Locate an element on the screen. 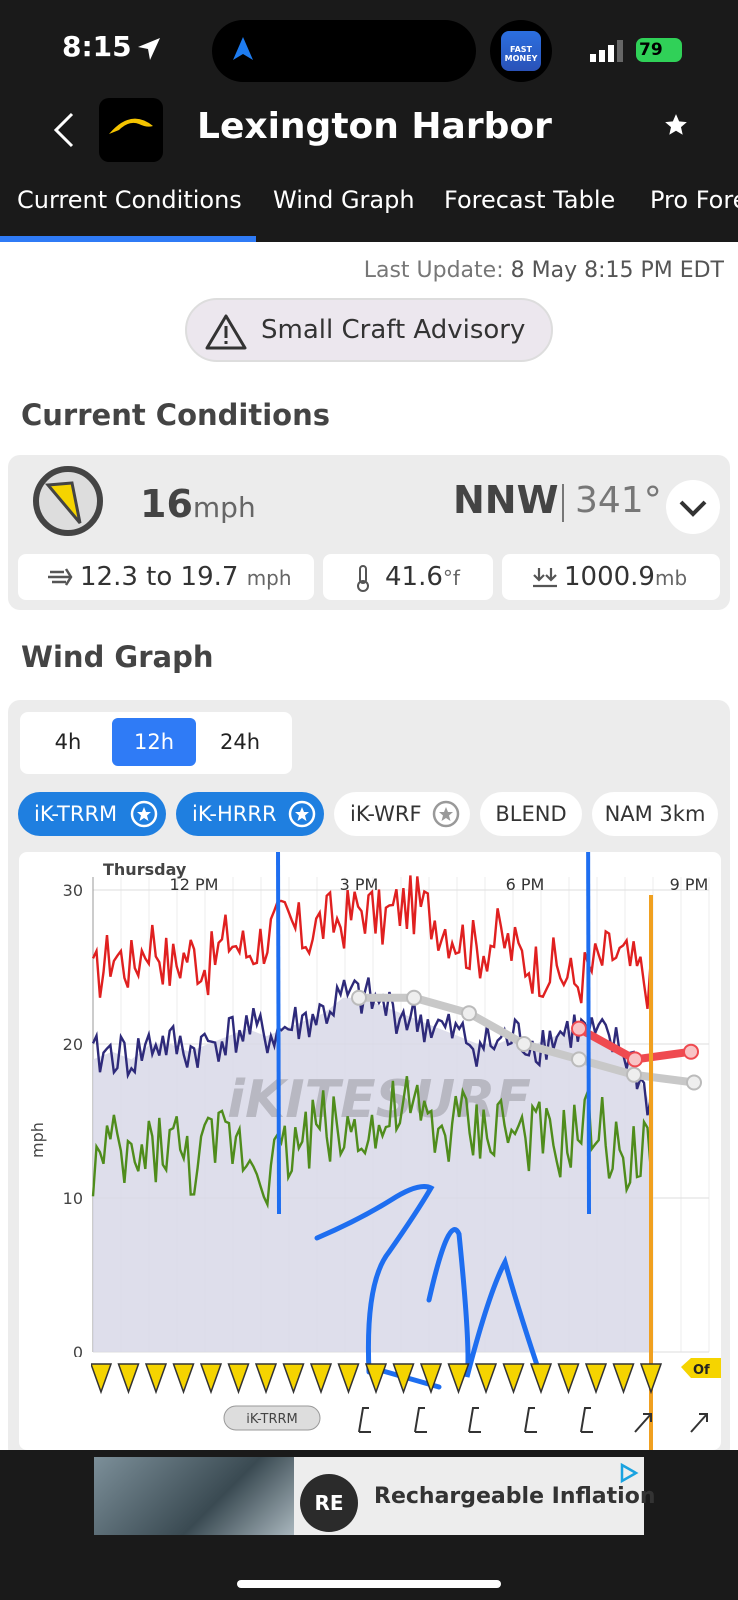 This screenshot has width=738, height=1600. bottom-tag-label: iK-TRRM is located at coordinates (272, 1419).